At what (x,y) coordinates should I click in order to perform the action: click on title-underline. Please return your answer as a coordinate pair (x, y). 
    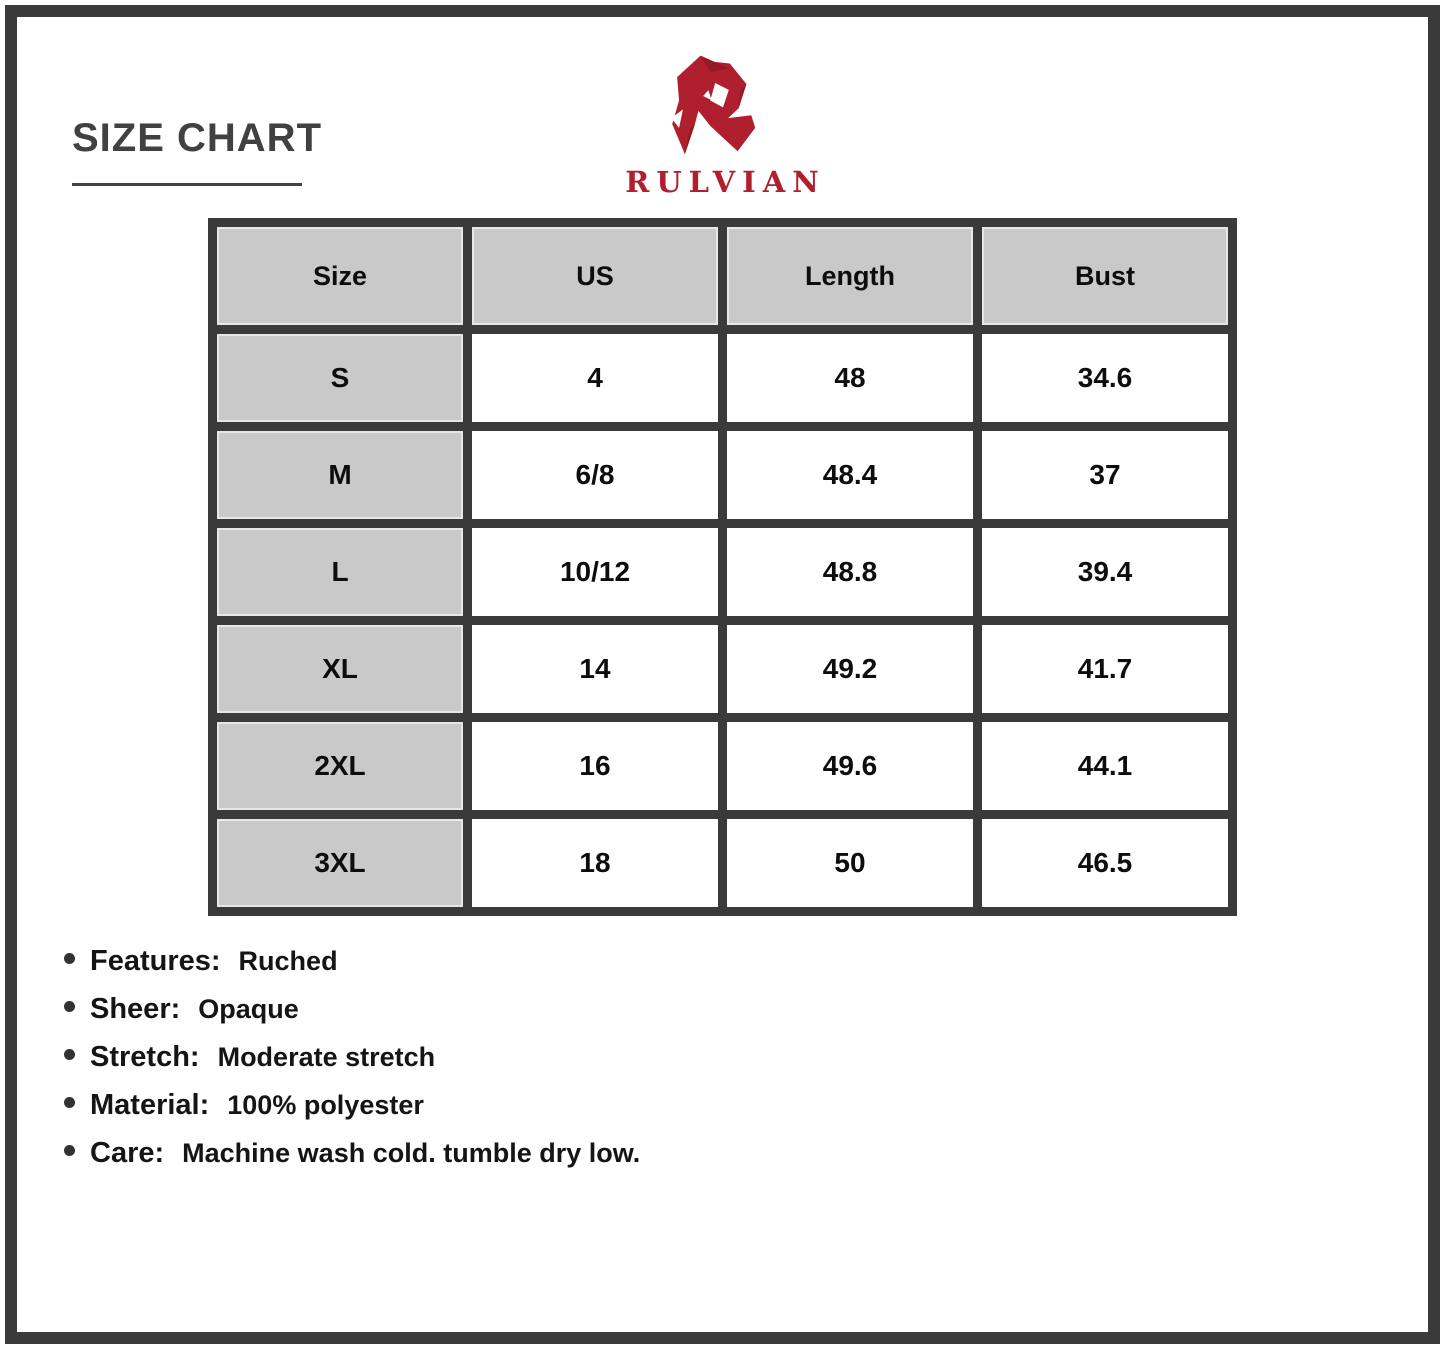
    Looking at the image, I should click on (187, 184).